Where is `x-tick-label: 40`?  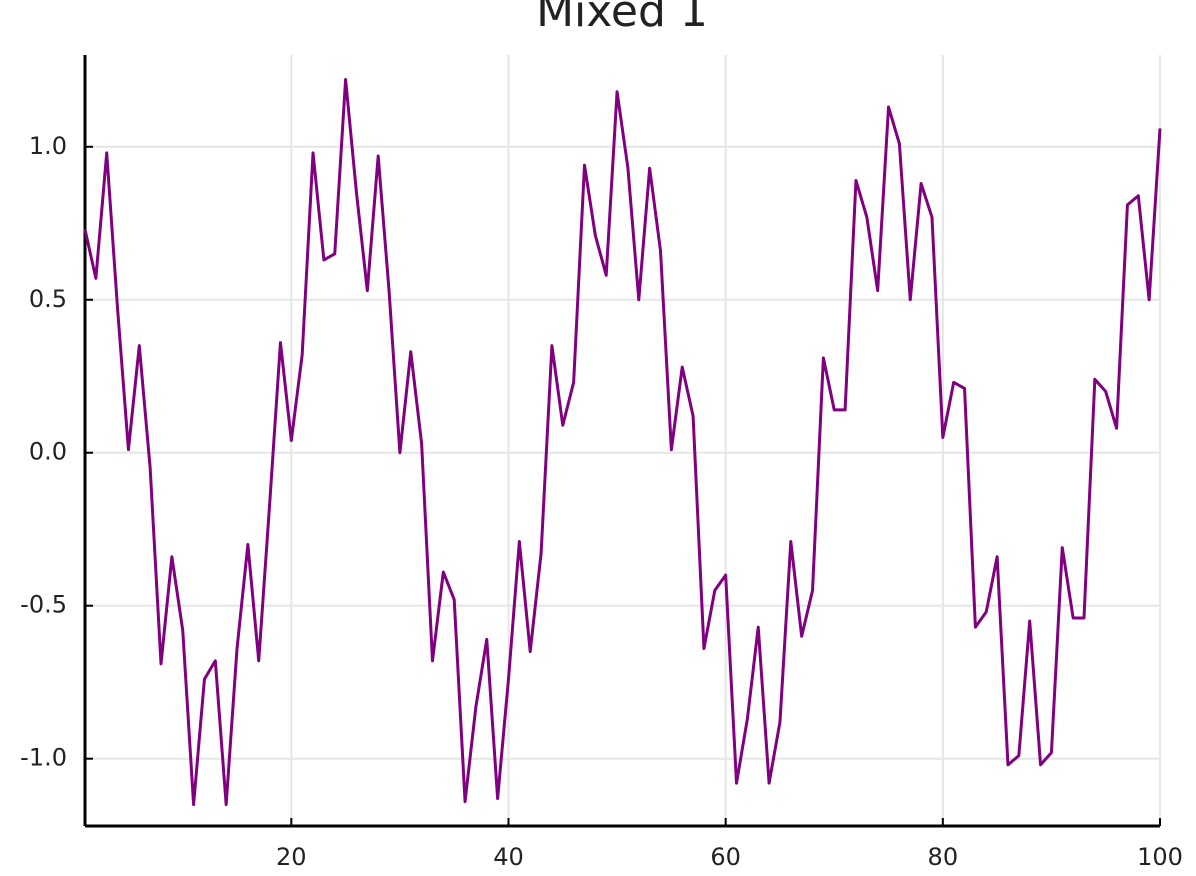 x-tick-label: 40 is located at coordinates (508, 857).